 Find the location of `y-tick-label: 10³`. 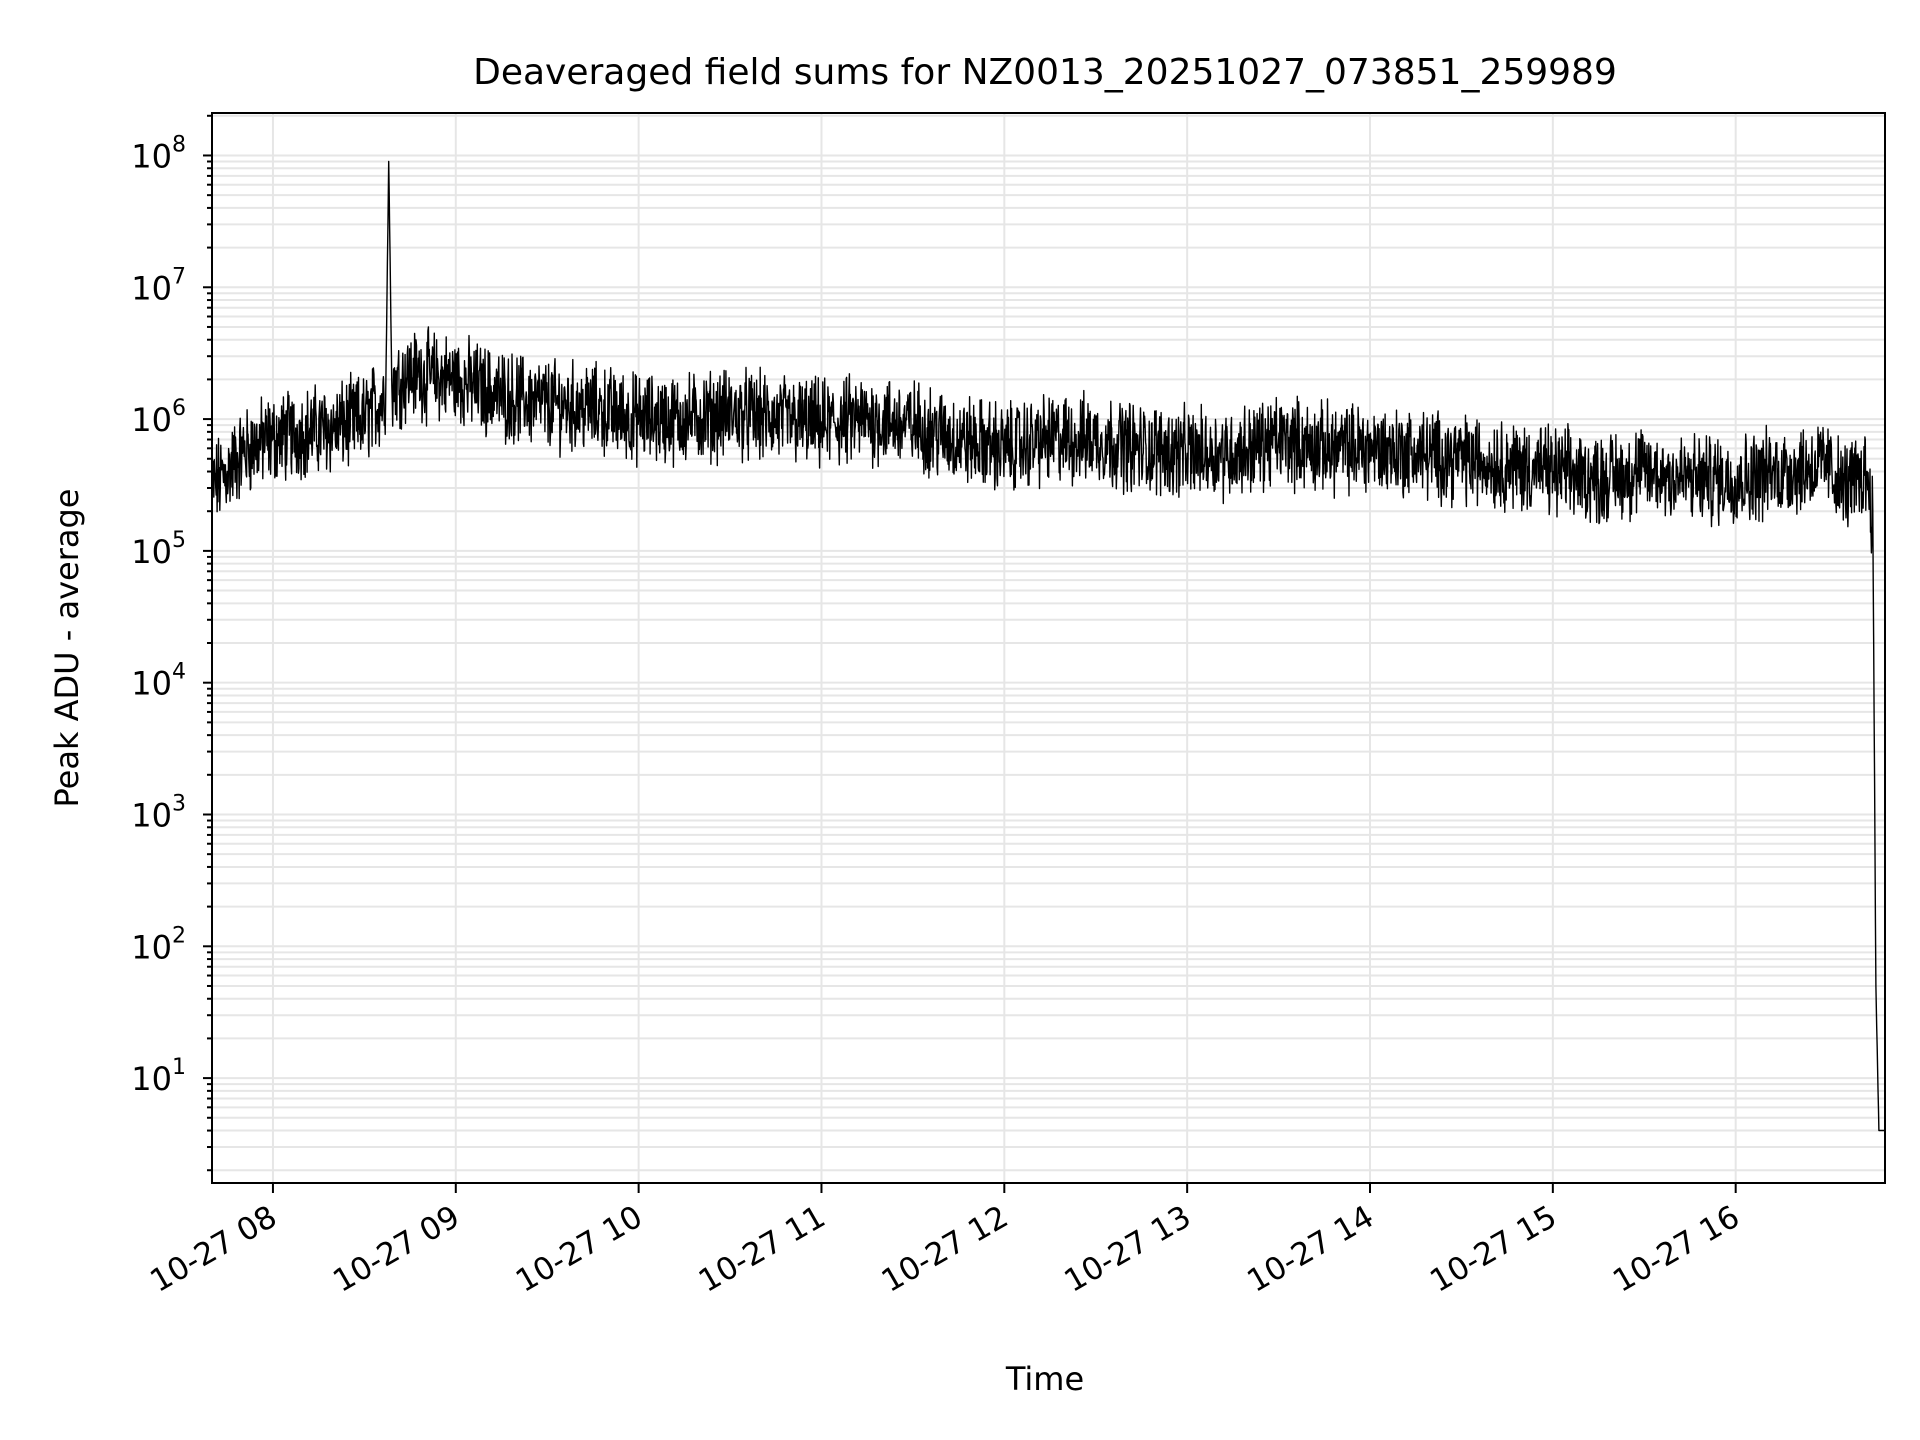

y-tick-label: 10³ is located at coordinates (158, 812).